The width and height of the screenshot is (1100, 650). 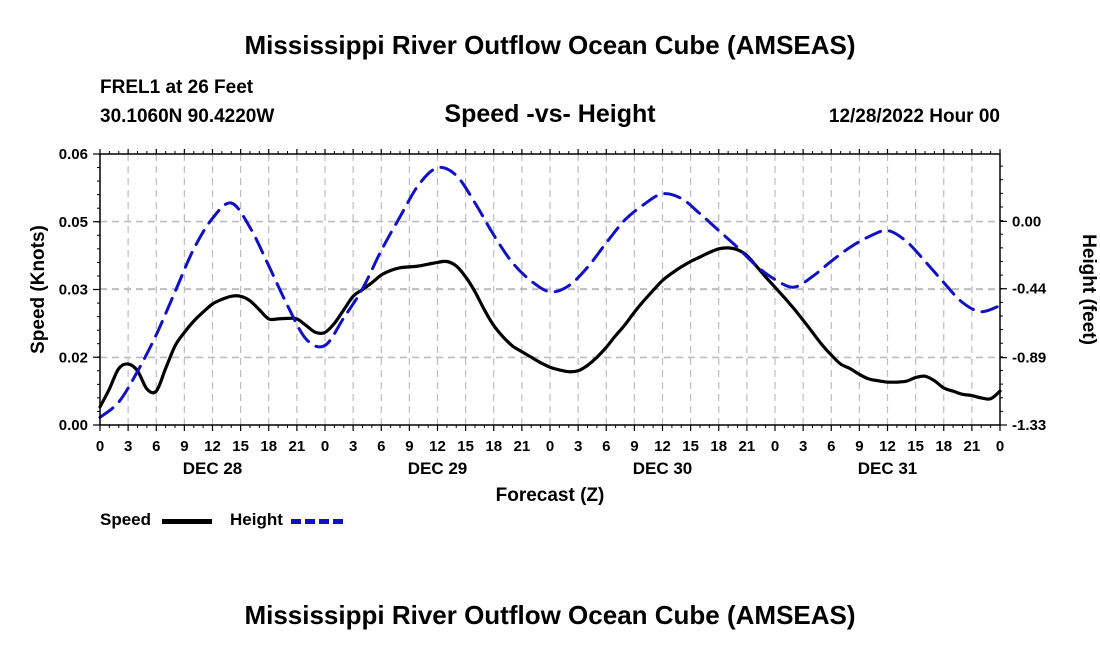 What do you see at coordinates (888, 468) in the screenshot?
I see `day-label: DEC 31` at bounding box center [888, 468].